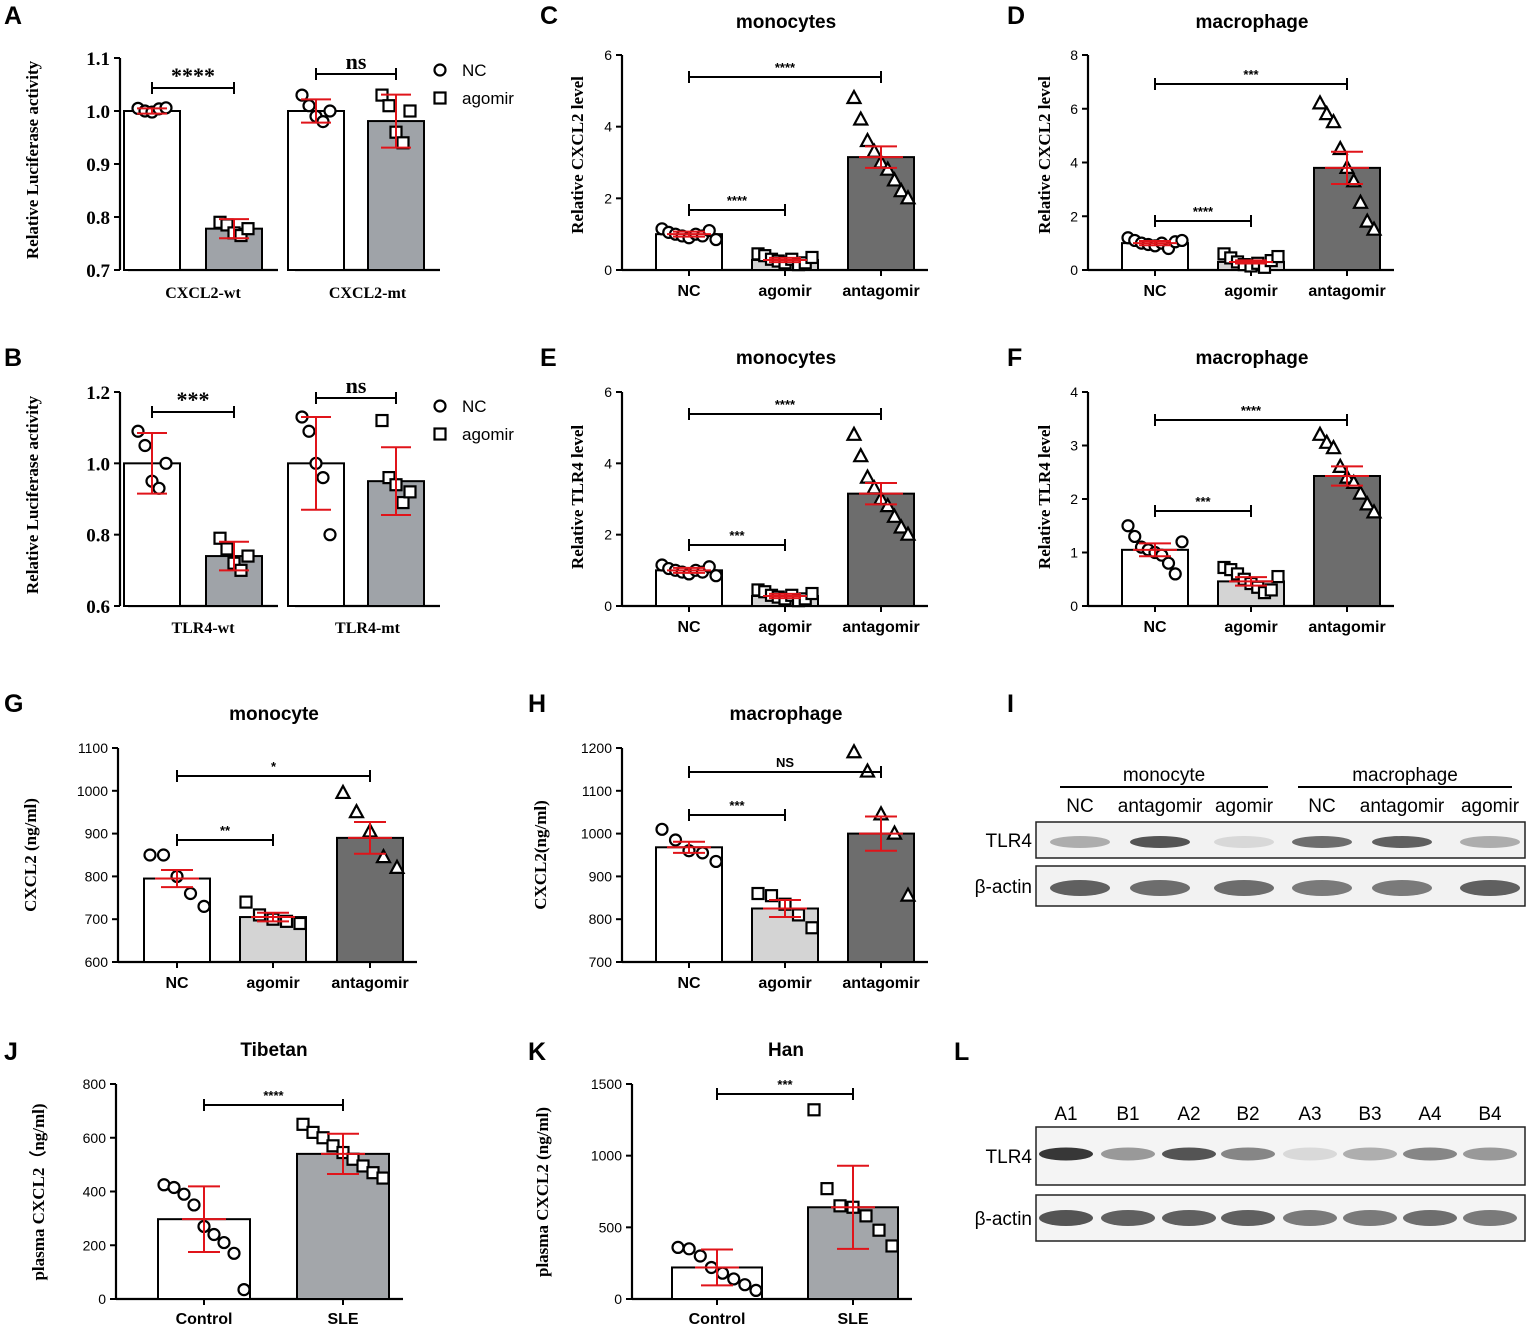 The height and width of the screenshot is (1325, 1527). What do you see at coordinates (14, 704) in the screenshot?
I see `panel-letter-g: G` at bounding box center [14, 704].